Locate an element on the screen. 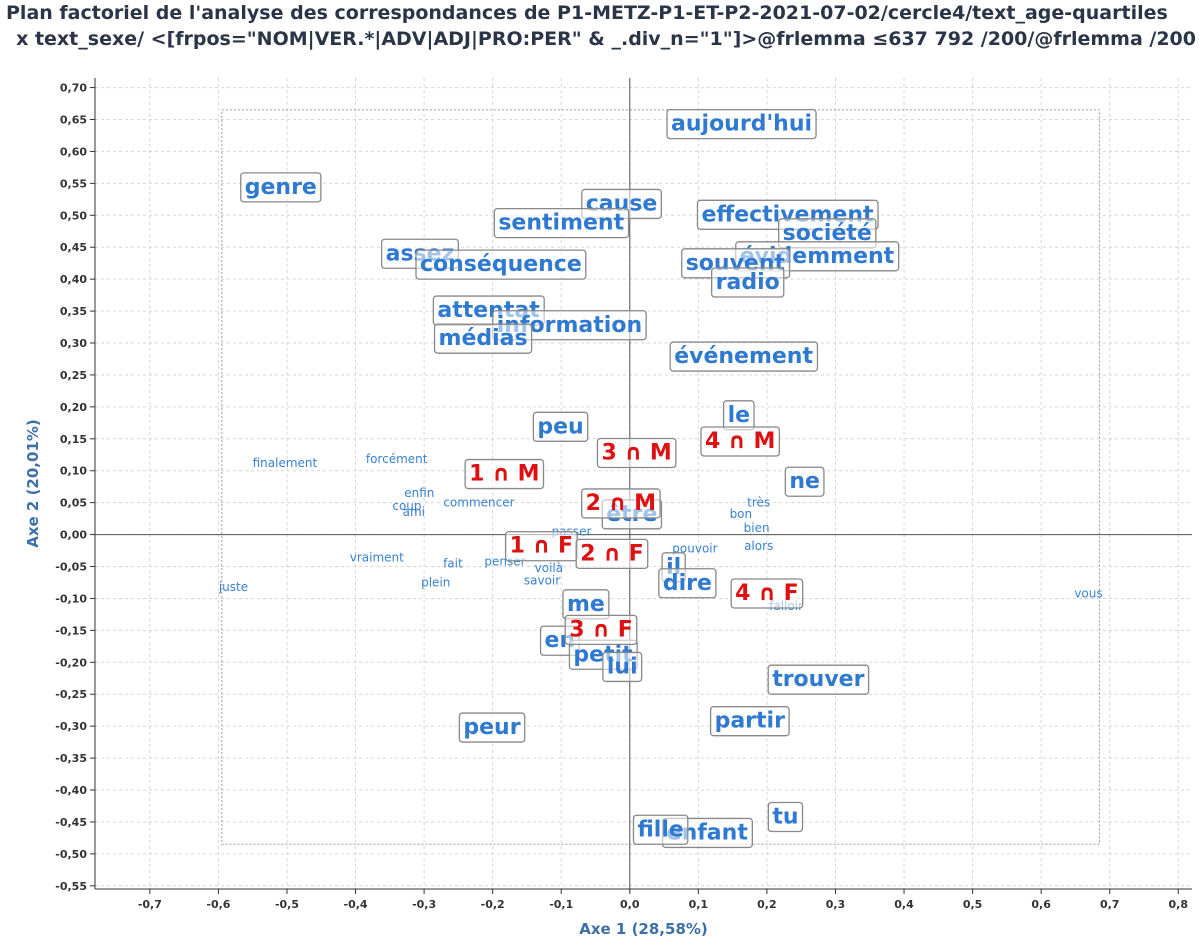  row-point: partir is located at coordinates (749, 721).